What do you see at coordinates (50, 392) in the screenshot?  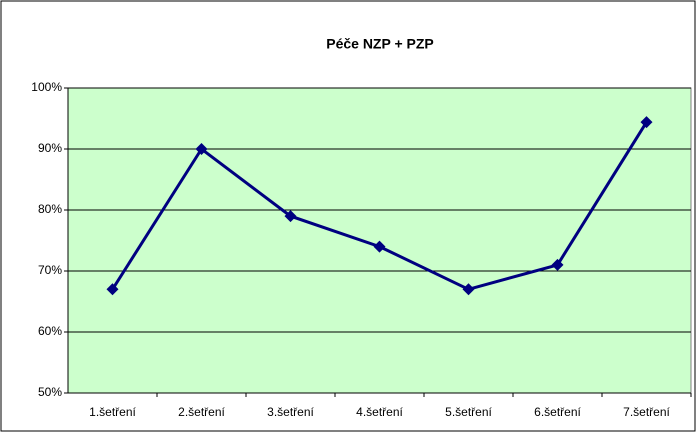 I see `y-tick-label: 50%` at bounding box center [50, 392].